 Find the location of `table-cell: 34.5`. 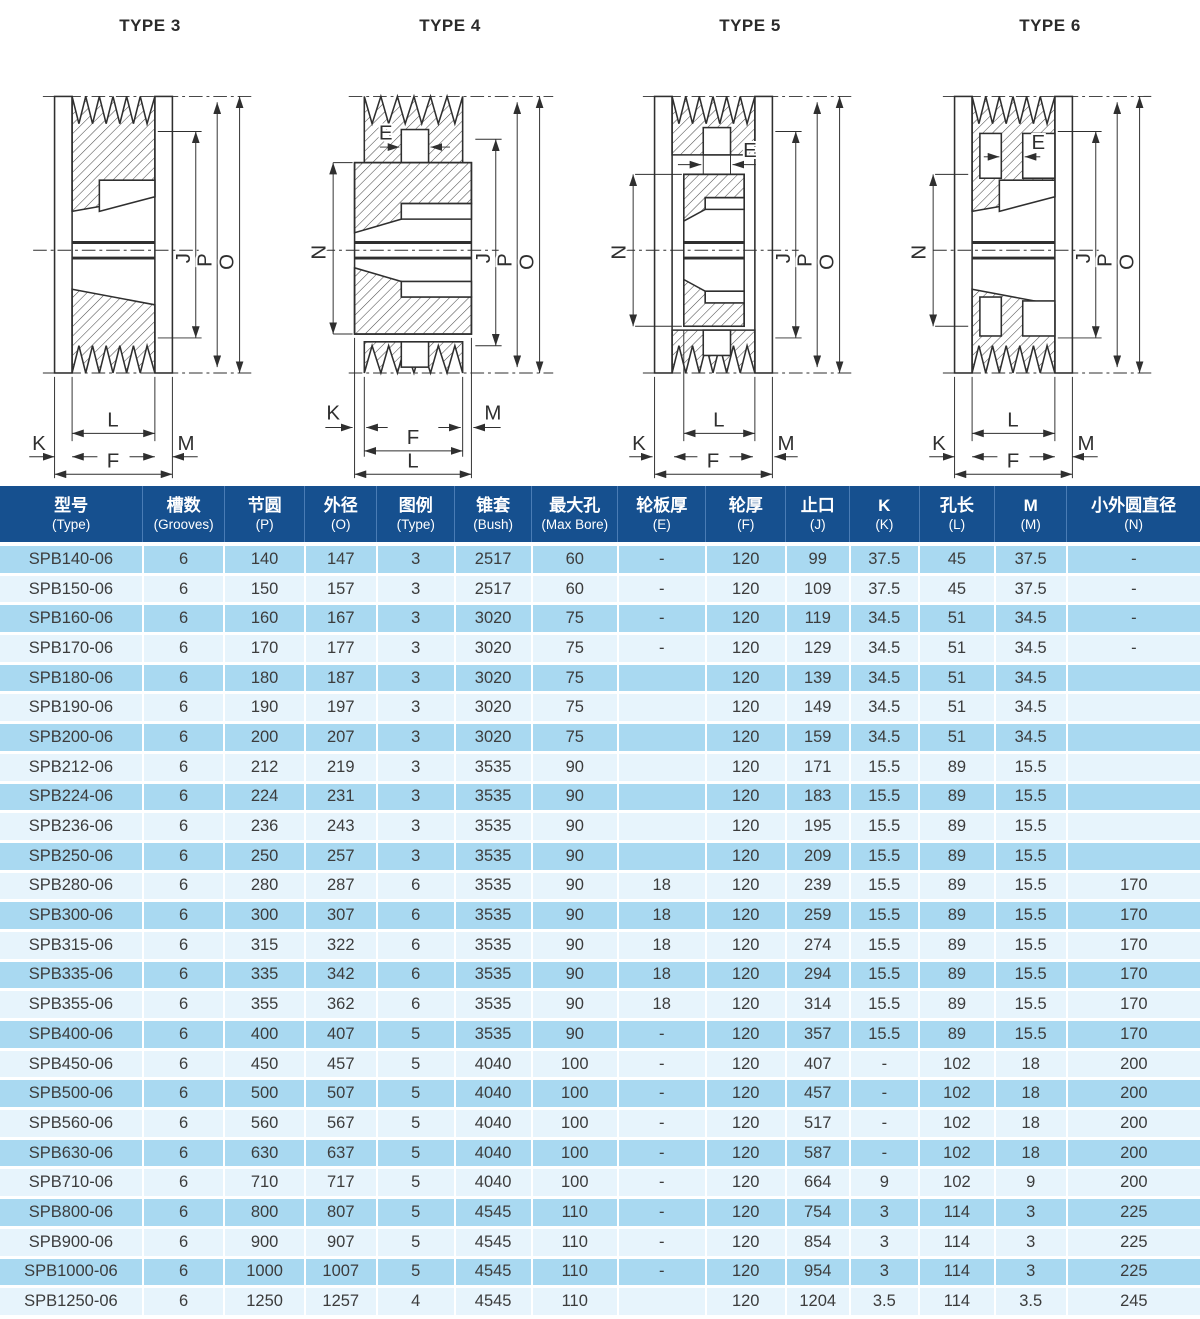

table-cell: 34.5 is located at coordinates (1031, 738).